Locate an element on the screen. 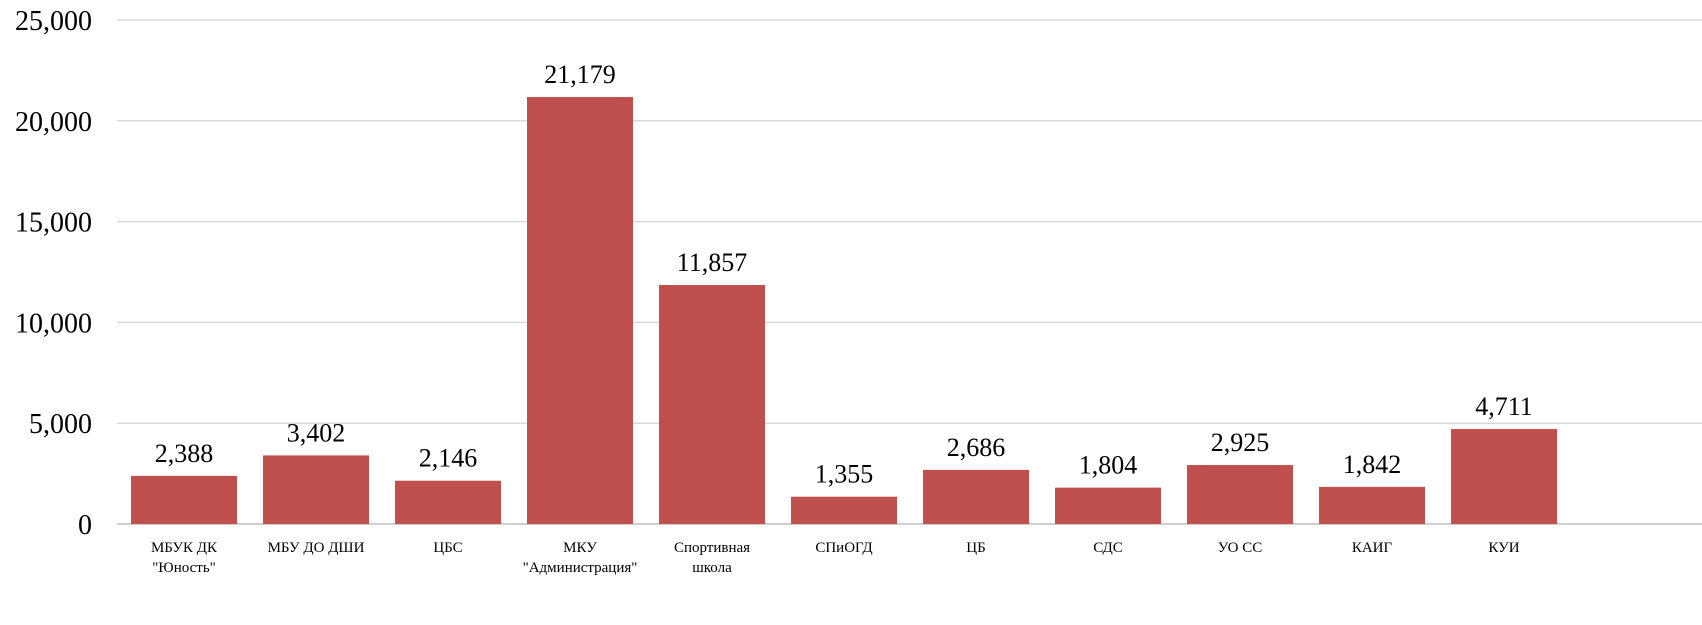 The width and height of the screenshot is (1702, 625). data-label: 2,686 is located at coordinates (976, 447).